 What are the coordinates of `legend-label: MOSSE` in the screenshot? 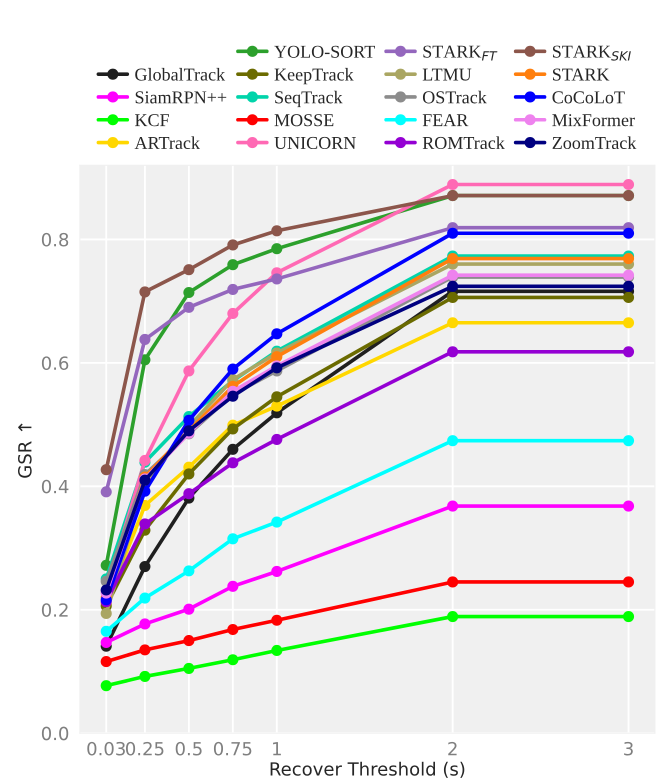 It's located at (304, 120).